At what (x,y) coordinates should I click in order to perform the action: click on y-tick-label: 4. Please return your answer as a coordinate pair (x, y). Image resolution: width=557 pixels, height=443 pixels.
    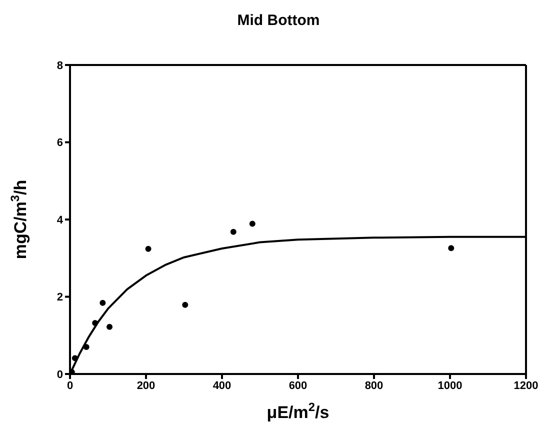
    Looking at the image, I should click on (60, 220).